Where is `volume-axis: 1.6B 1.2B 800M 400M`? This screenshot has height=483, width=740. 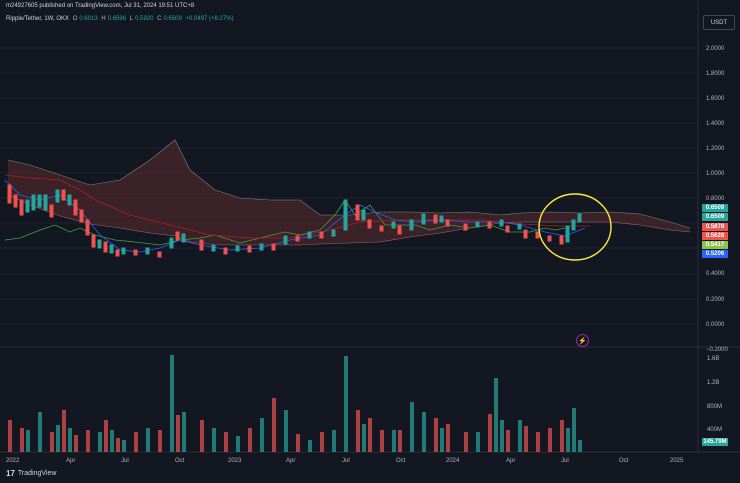 volume-axis: 1.6B 1.2B 800M 400M is located at coordinates (714, 394).